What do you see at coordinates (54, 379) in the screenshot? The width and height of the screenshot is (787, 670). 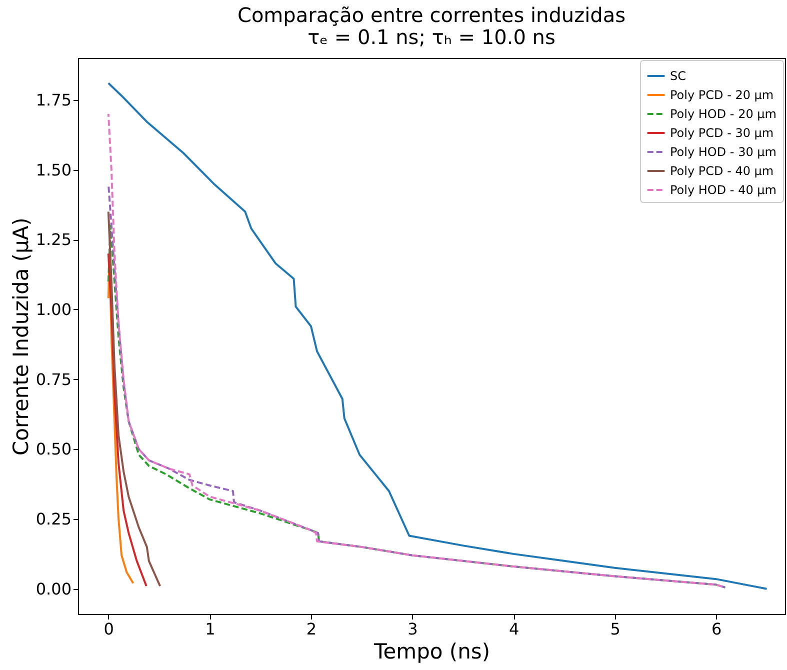 I see `y-tick-label: 0.75` at bounding box center [54, 379].